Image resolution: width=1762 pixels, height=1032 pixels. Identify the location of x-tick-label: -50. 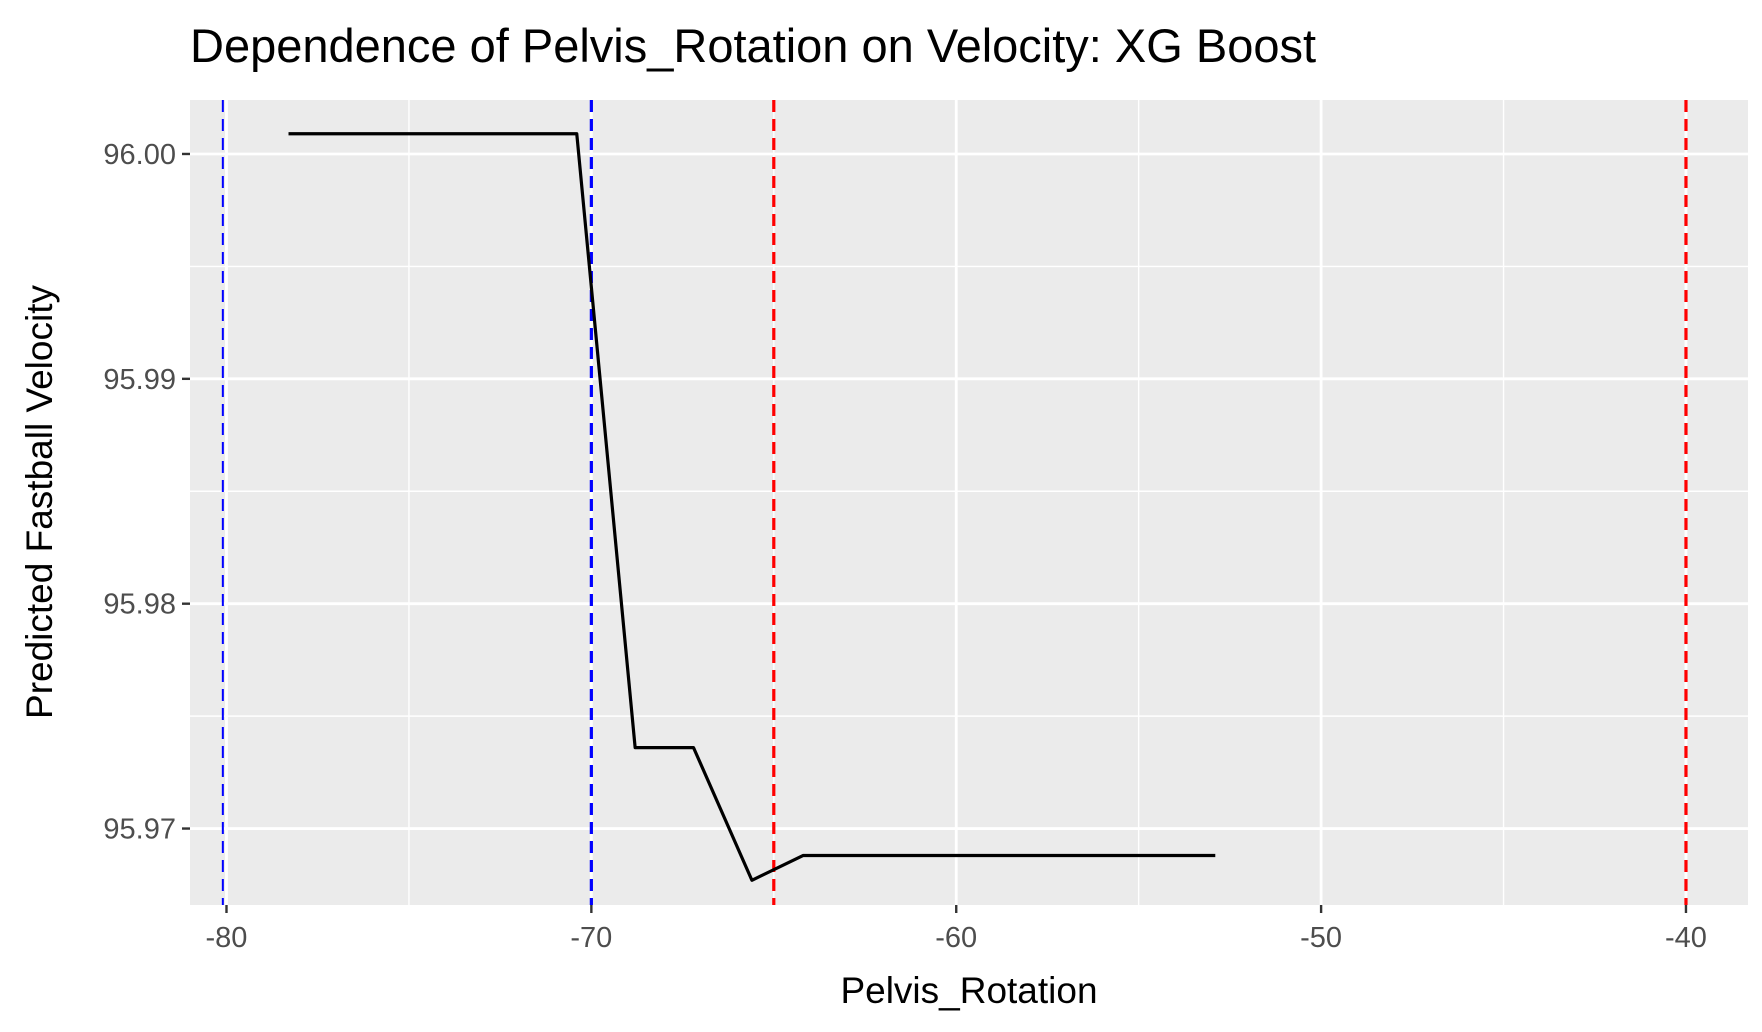
(1321, 938).